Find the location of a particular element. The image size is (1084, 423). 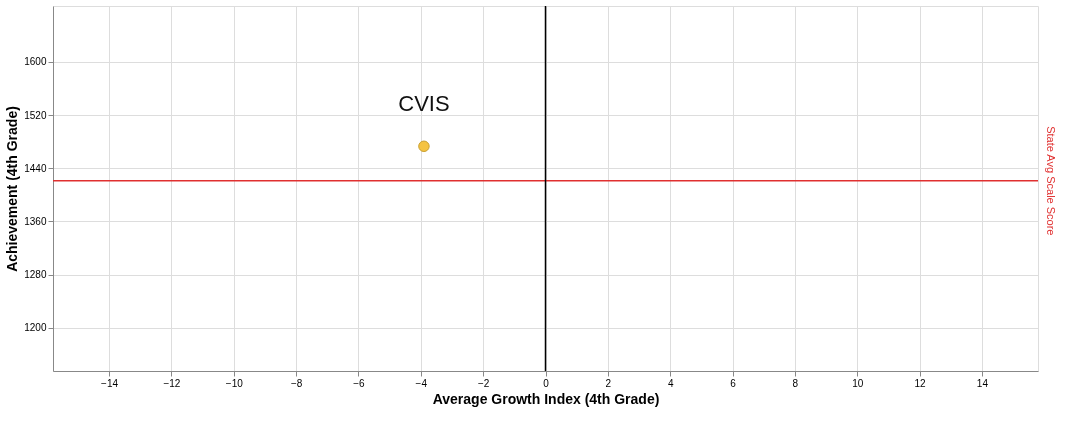

x-tick-label: 2 is located at coordinates (608, 383).